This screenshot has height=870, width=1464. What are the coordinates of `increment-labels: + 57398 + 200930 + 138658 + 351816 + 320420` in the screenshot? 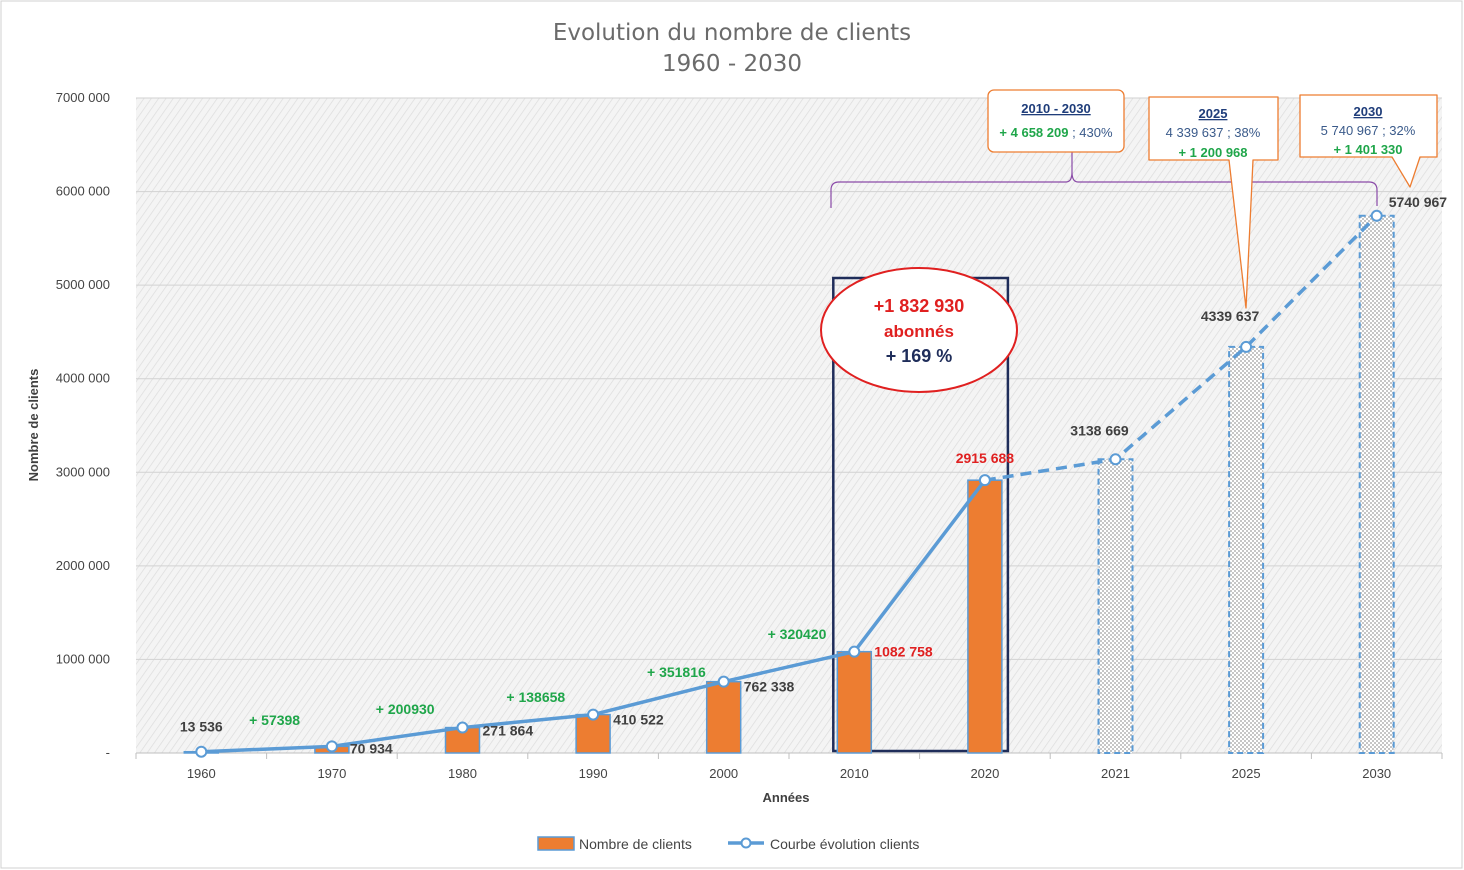 It's located at (537, 677).